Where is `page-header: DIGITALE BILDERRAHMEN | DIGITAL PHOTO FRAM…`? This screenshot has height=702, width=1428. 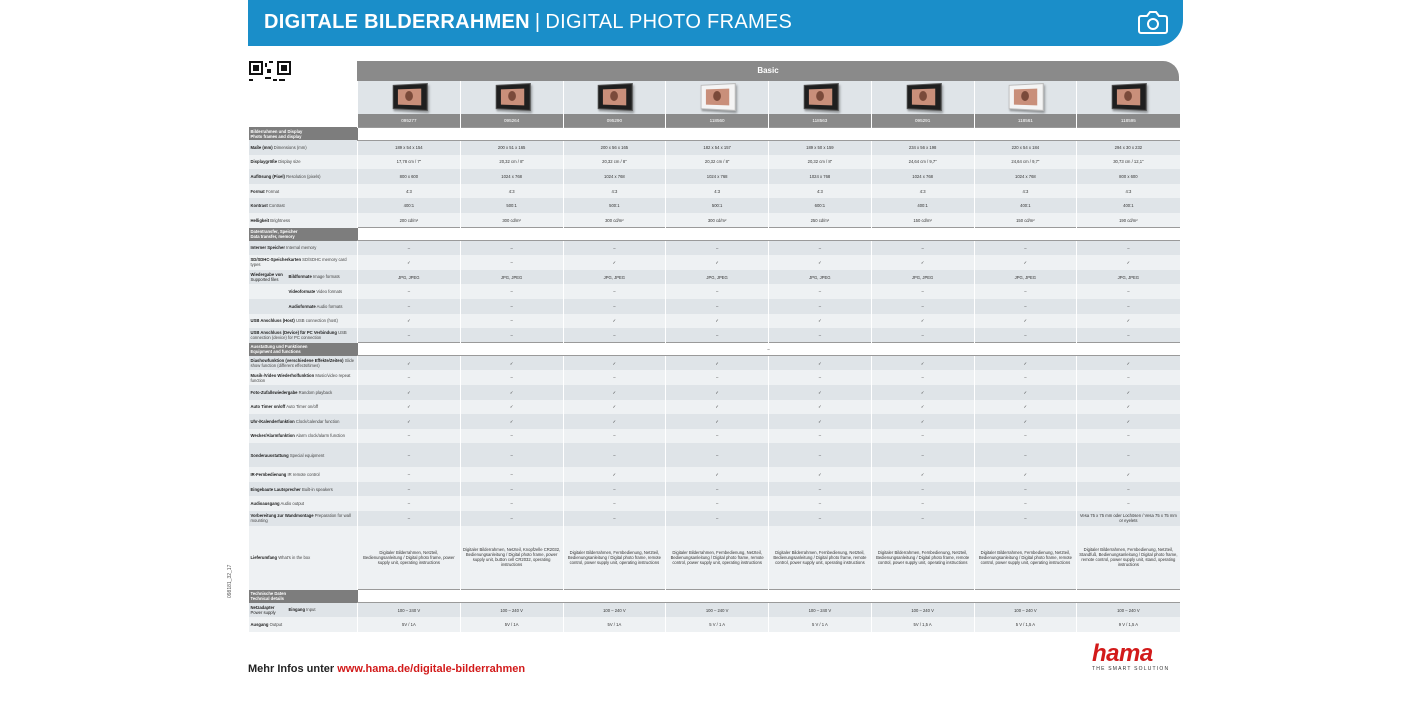
page-header: DIGITALE BILDERRAHMEN | DIGITAL PHOTO FRAM… is located at coordinates (715, 23).